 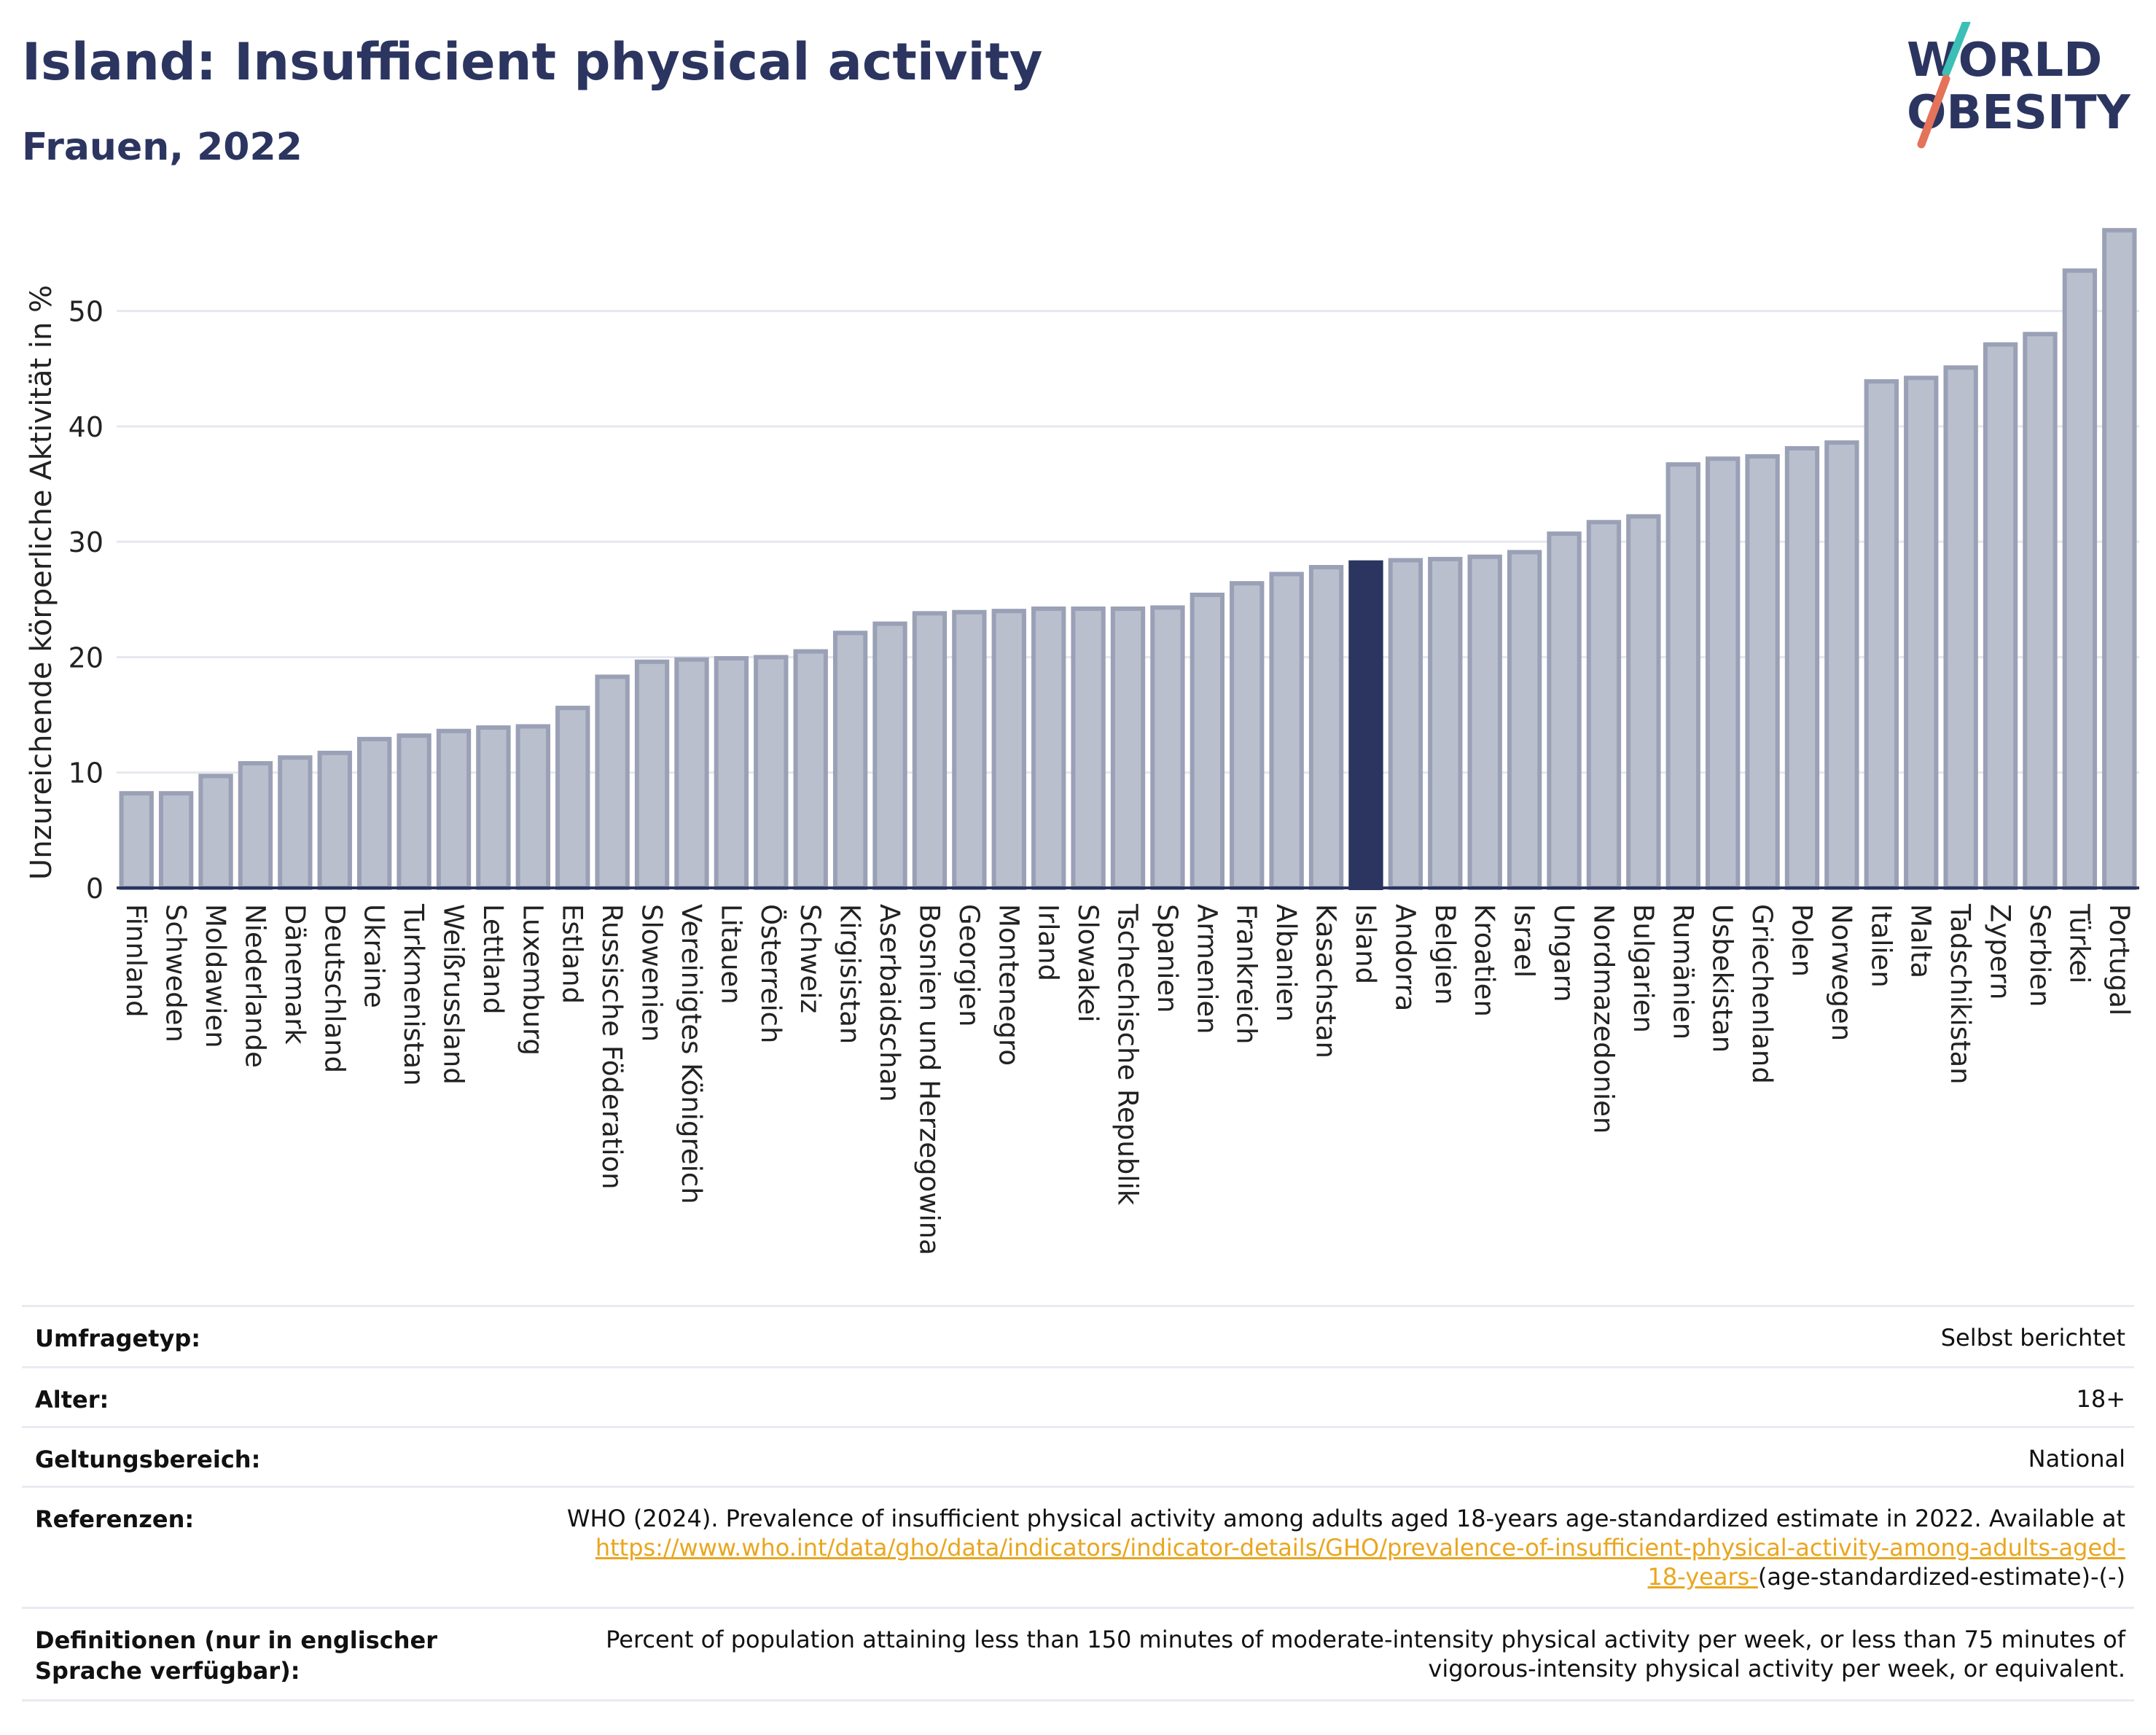 I want to click on meta-label: Referenzen:, so click(x=115, y=1519).